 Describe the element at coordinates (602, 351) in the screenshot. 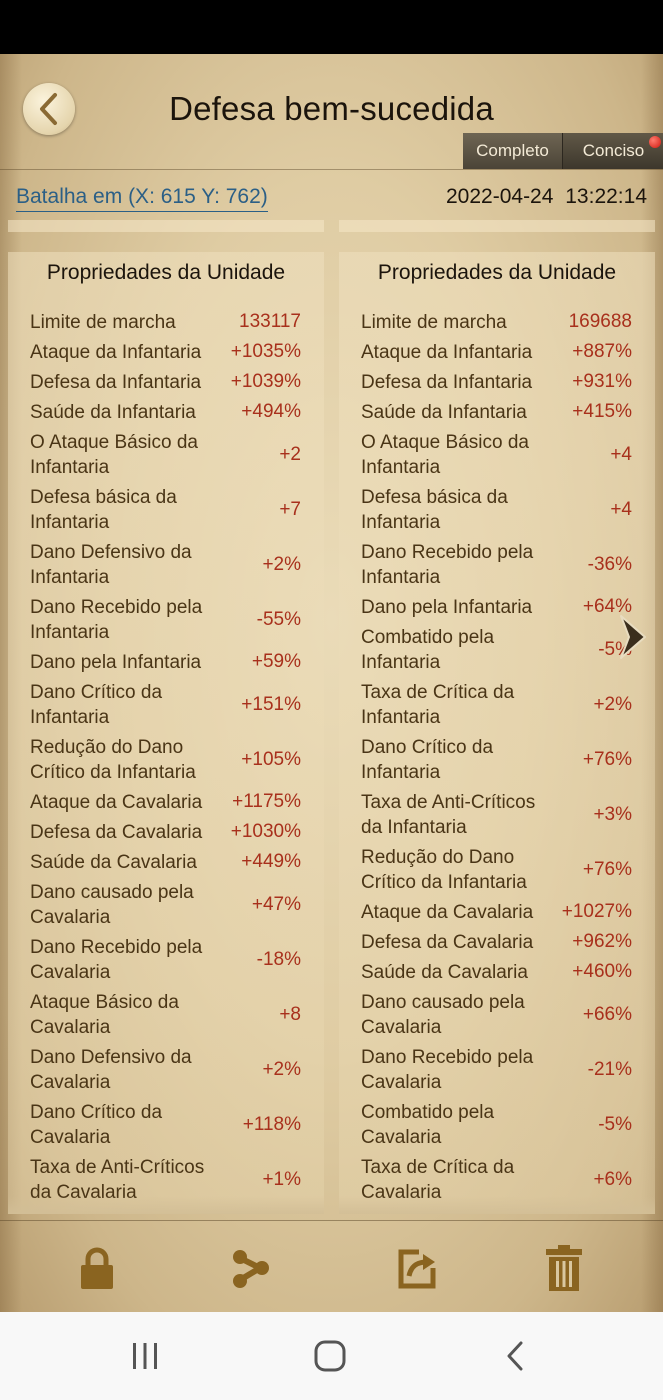

I see `stat-value: +887%` at that location.